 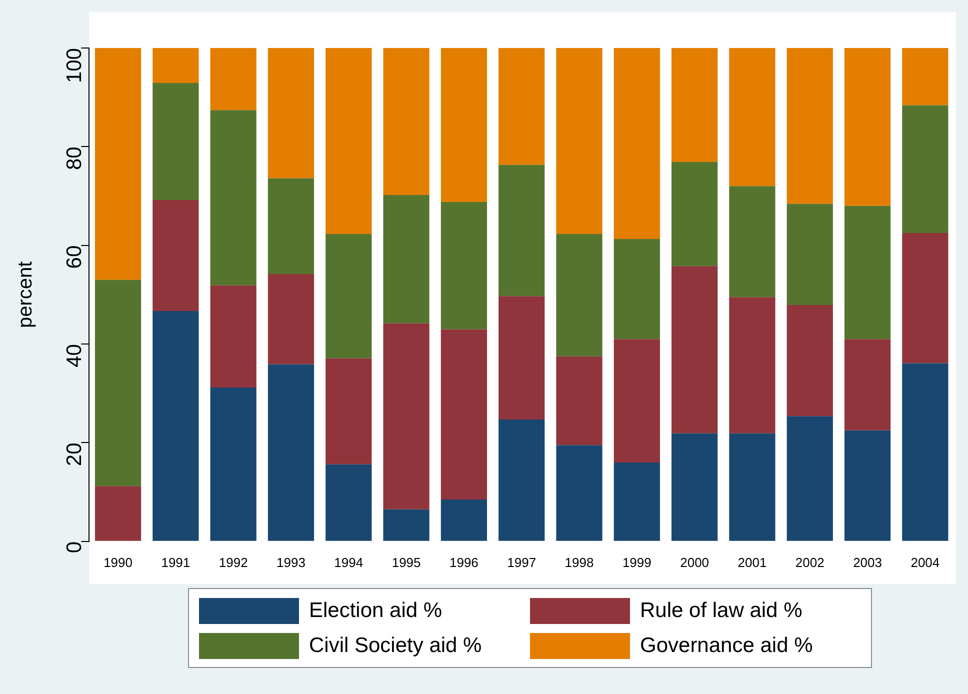 I want to click on y-axis-title: percent, so click(x=25, y=294).